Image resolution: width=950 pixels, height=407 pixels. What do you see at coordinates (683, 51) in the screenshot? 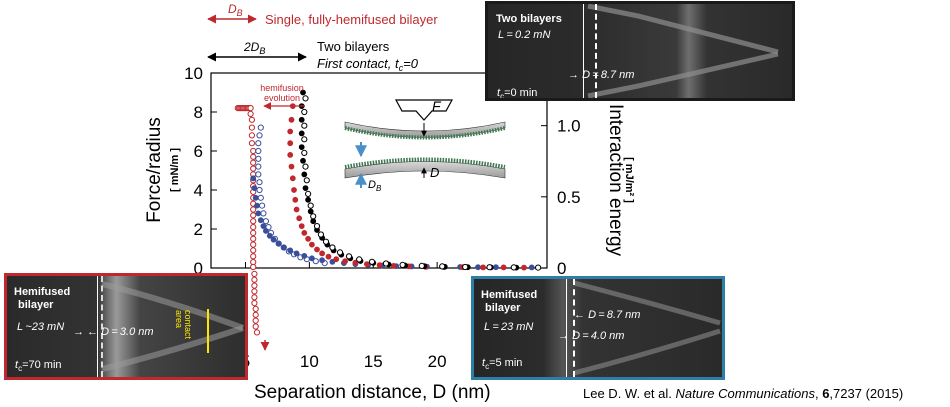
I see `inset-two-bilayers-fringe` at bounding box center [683, 51].